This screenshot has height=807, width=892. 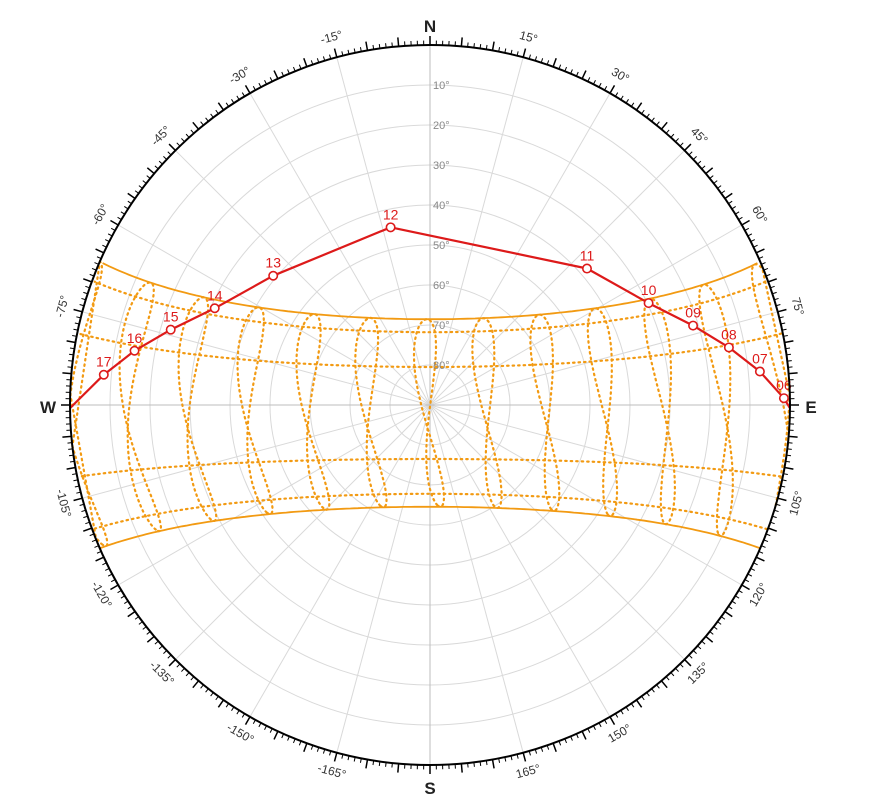 I want to click on azimuth-label: -15°, so click(x=331, y=36).